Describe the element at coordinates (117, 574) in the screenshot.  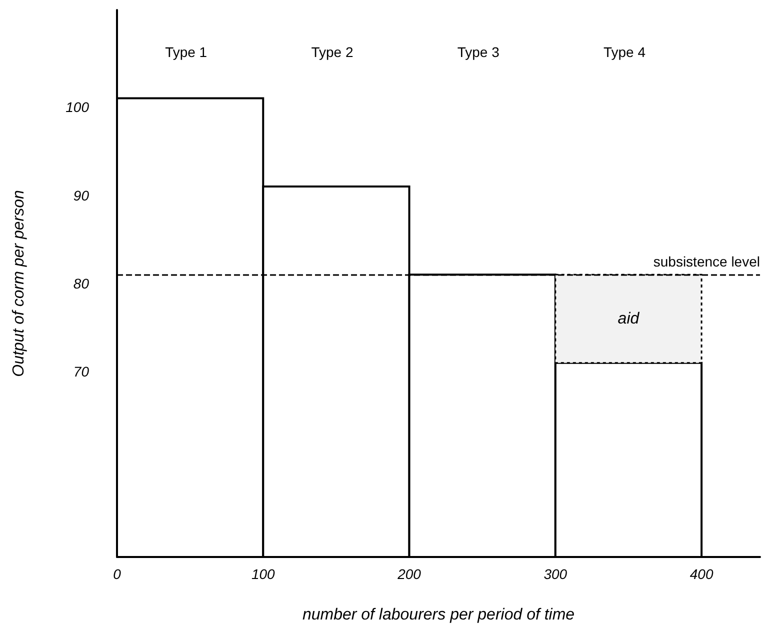
I see `x-tick-label: 0` at that location.